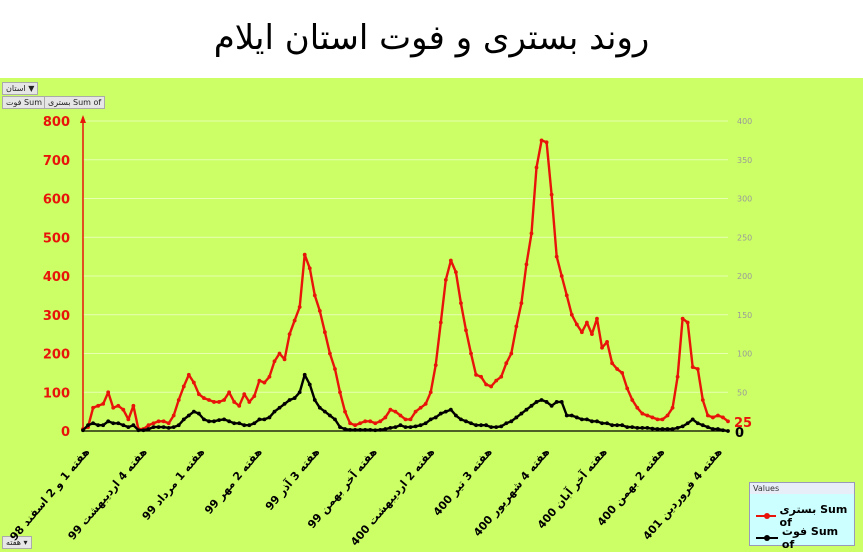 The height and width of the screenshot is (552, 863). What do you see at coordinates (56, 316) in the screenshot?
I see `left-tick-label: 300` at bounding box center [56, 316].